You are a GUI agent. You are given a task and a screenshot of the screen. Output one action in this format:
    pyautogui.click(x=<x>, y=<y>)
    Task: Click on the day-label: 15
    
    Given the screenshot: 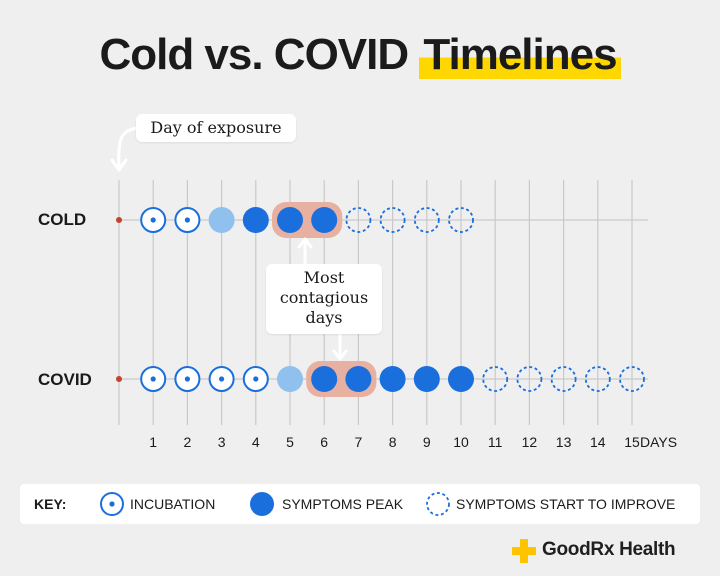 What is the action you would take?
    pyautogui.click(x=632, y=442)
    